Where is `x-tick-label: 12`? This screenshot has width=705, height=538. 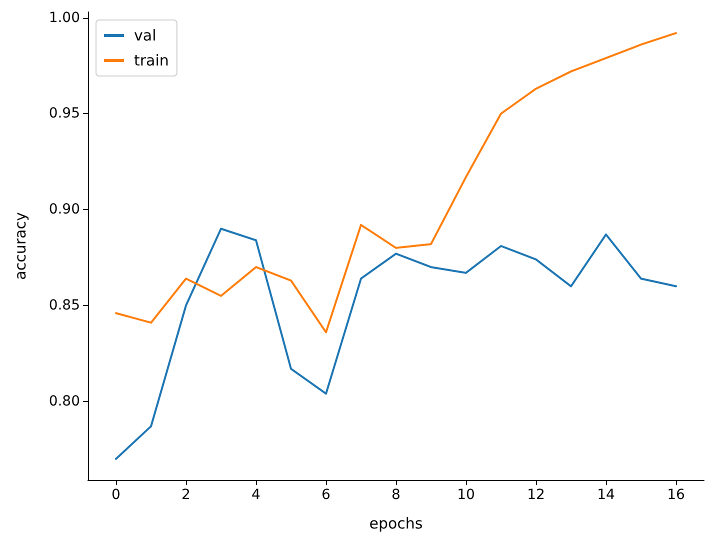
x-tick-label: 12 is located at coordinates (536, 495).